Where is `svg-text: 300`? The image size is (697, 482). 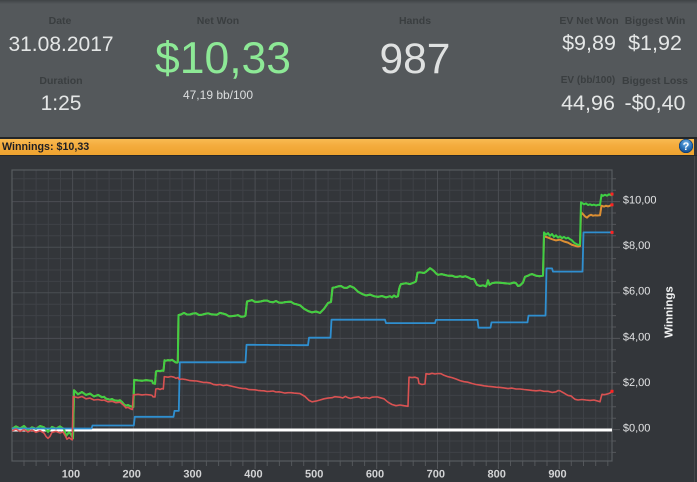
svg-text: 300 is located at coordinates (192, 475).